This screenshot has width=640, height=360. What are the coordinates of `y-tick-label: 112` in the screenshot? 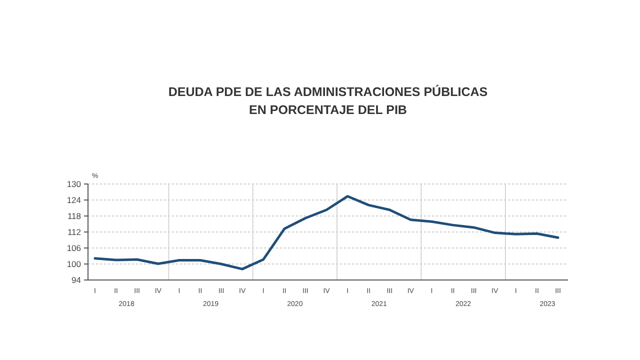 It's located at (74, 231).